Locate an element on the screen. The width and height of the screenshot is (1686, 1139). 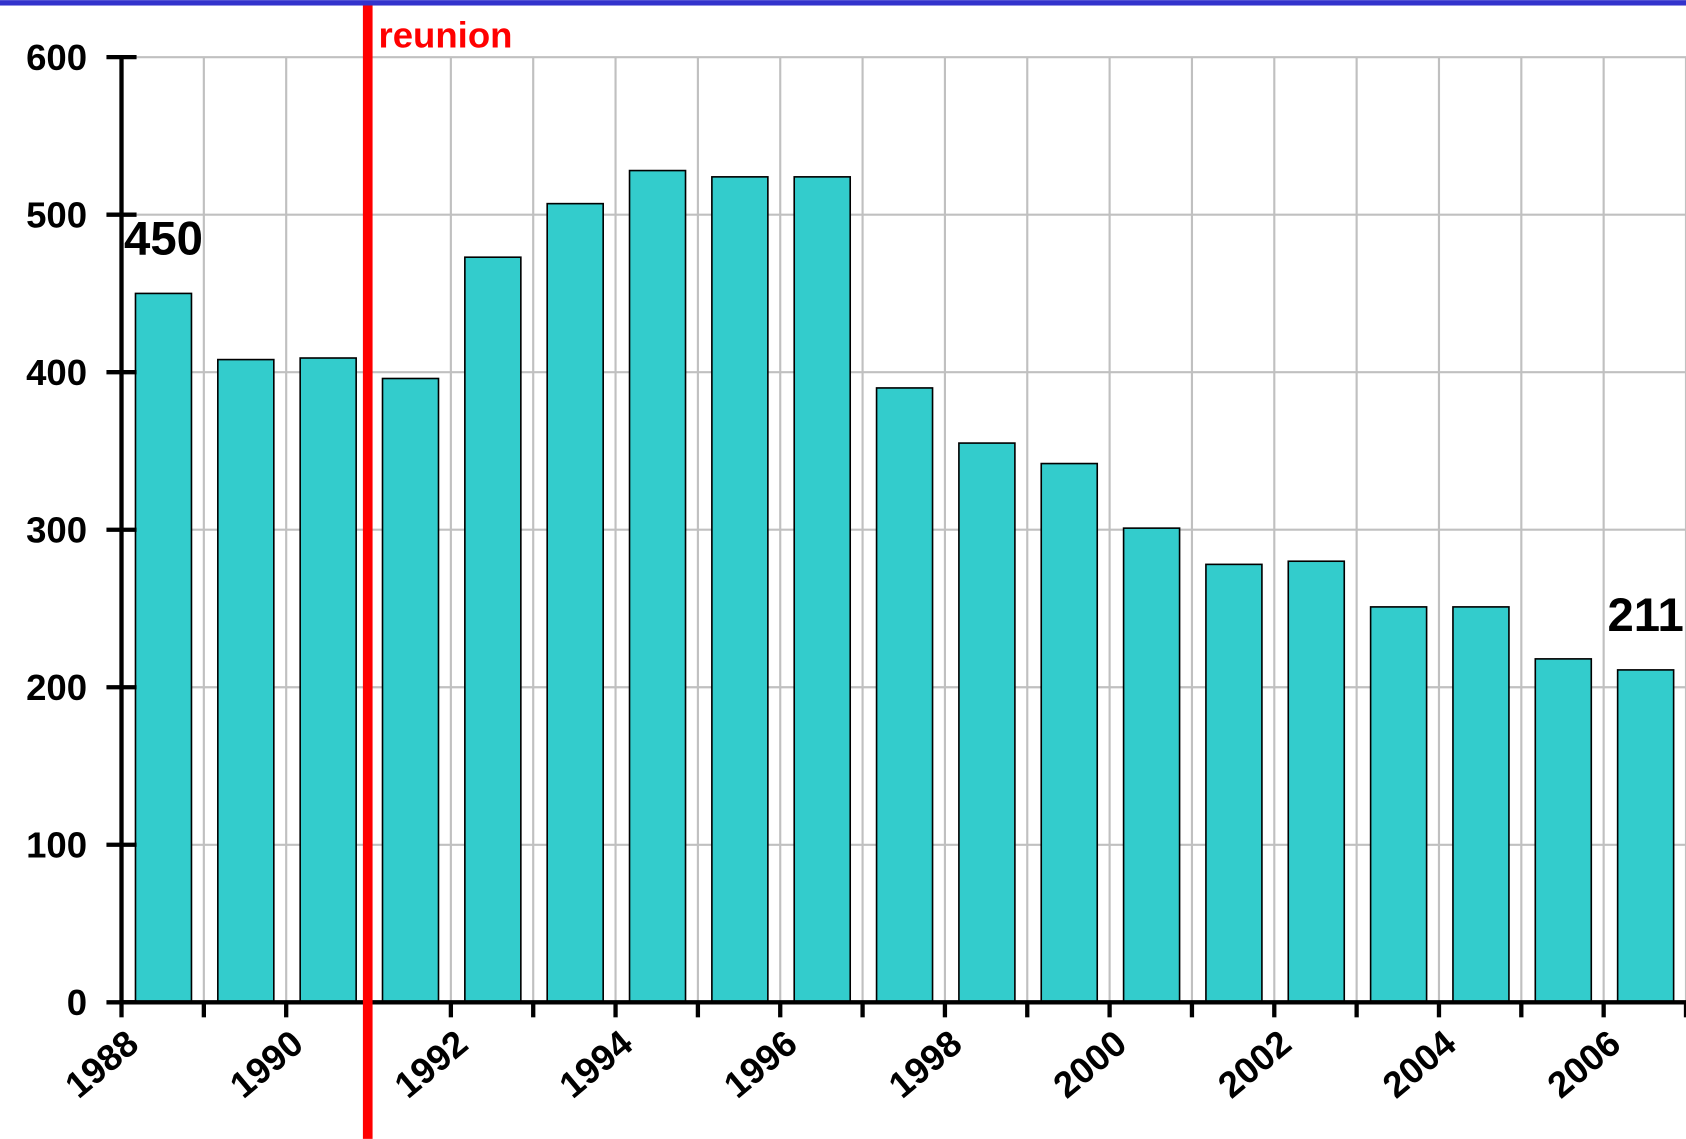
x-tick-label: 1994 is located at coordinates (595, 1064).